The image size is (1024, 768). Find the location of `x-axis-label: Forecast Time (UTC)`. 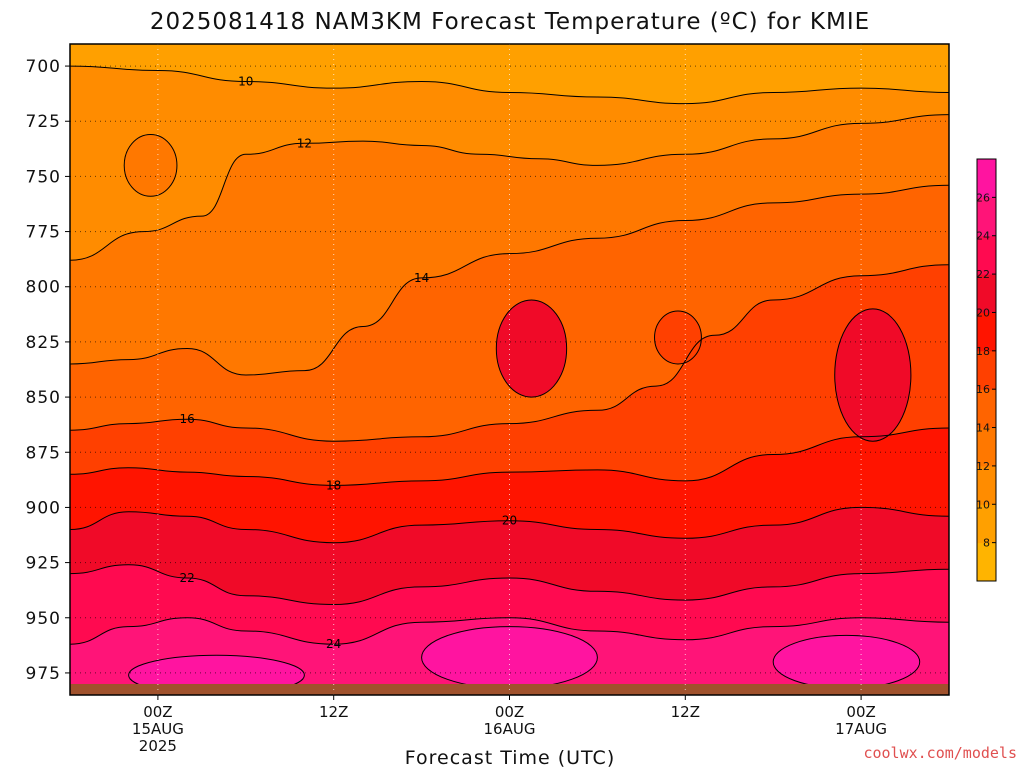

x-axis-label: Forecast Time (UTC) is located at coordinates (510, 757).